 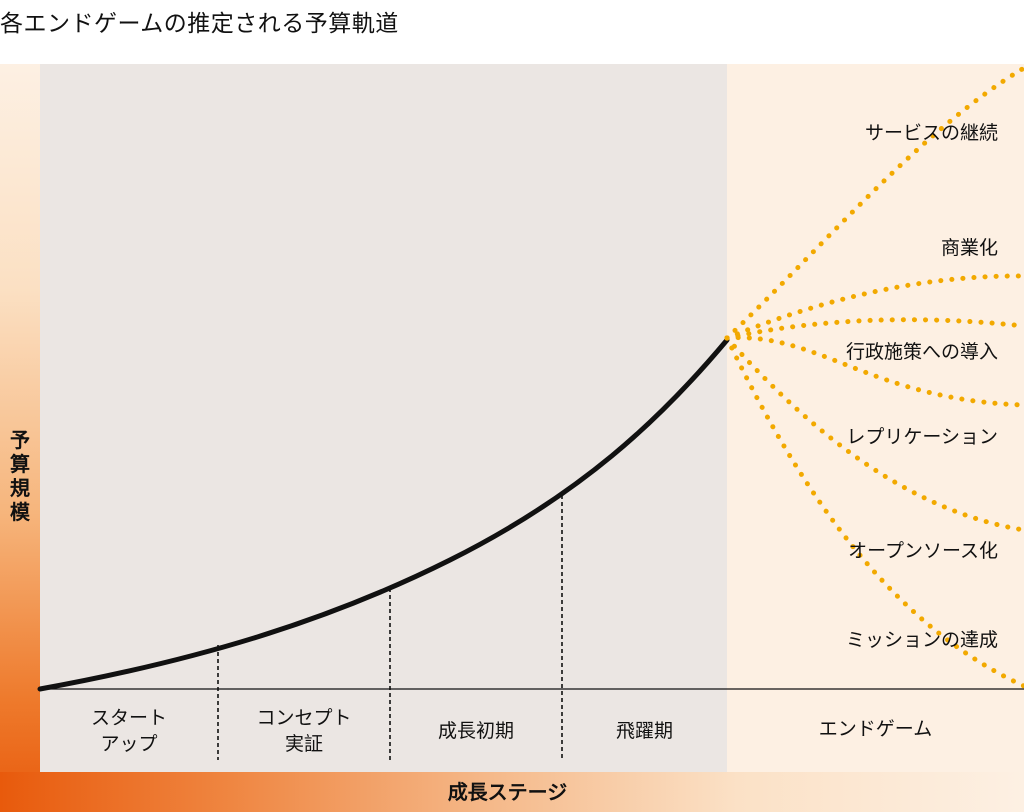 I want to click on trajectory-policy-adoption, so click(x=874, y=329).